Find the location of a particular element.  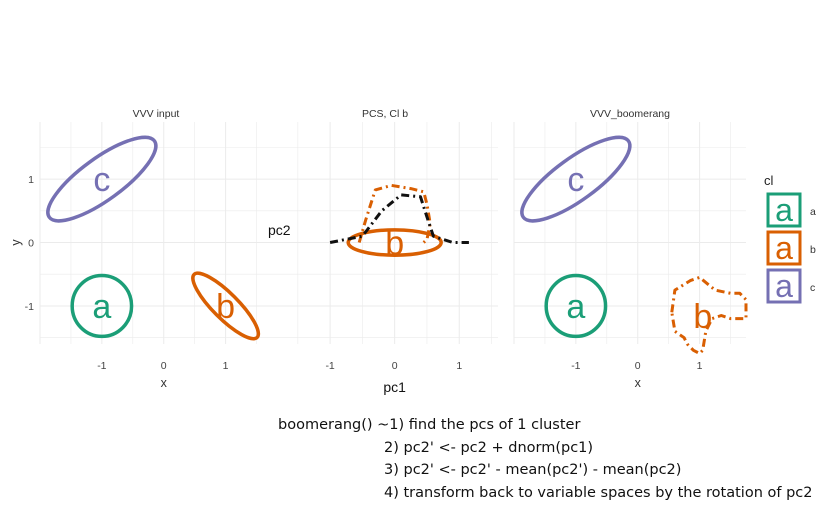

legend-title: cl is located at coordinates (769, 180).